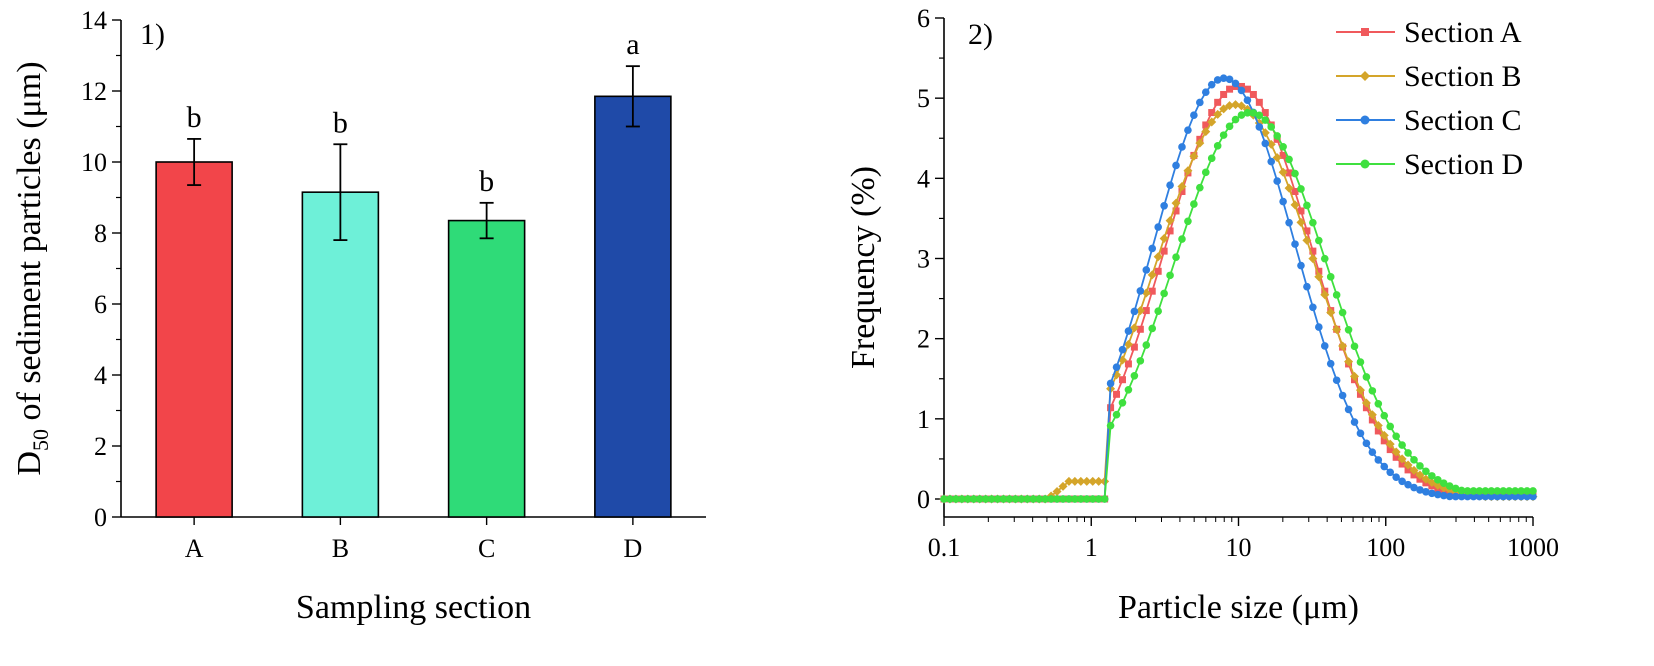 The height and width of the screenshot is (666, 1654). What do you see at coordinates (1533, 547) in the screenshot?
I see `x-tick-label: 1000` at bounding box center [1533, 547].